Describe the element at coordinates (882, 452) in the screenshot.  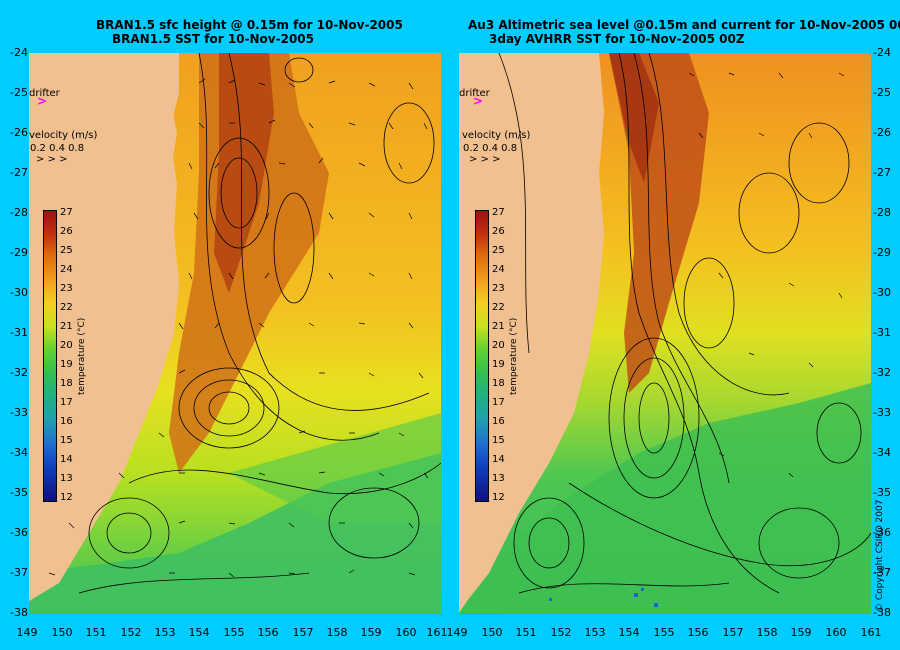
I see `lat-label-right: -34` at that location.